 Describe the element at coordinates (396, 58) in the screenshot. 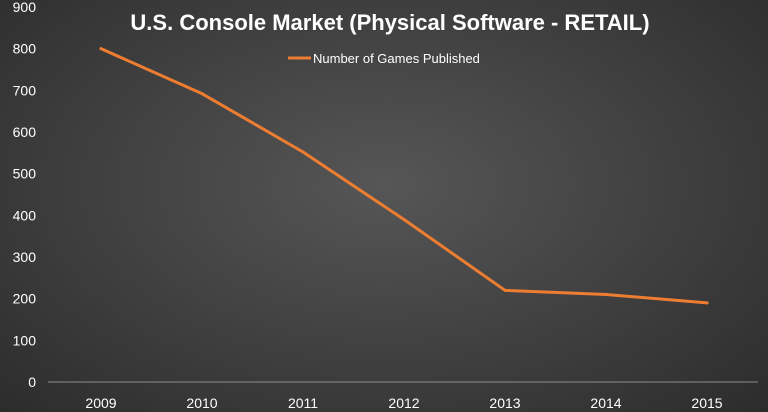

I see `legend-label: Number of Games Published` at that location.